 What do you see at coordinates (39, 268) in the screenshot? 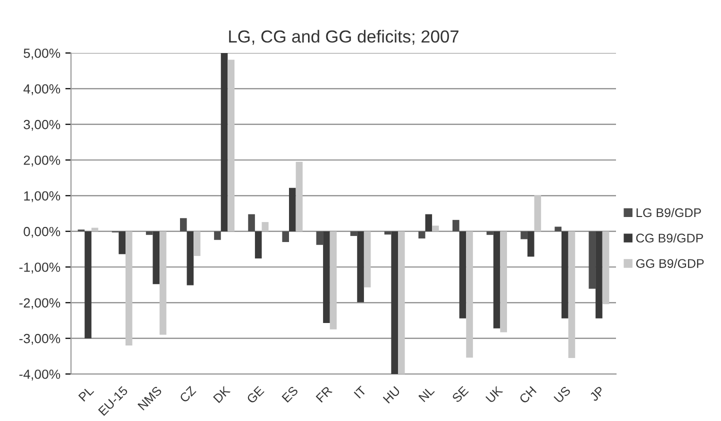
I see `y-tick-label: -1,00%` at bounding box center [39, 268].